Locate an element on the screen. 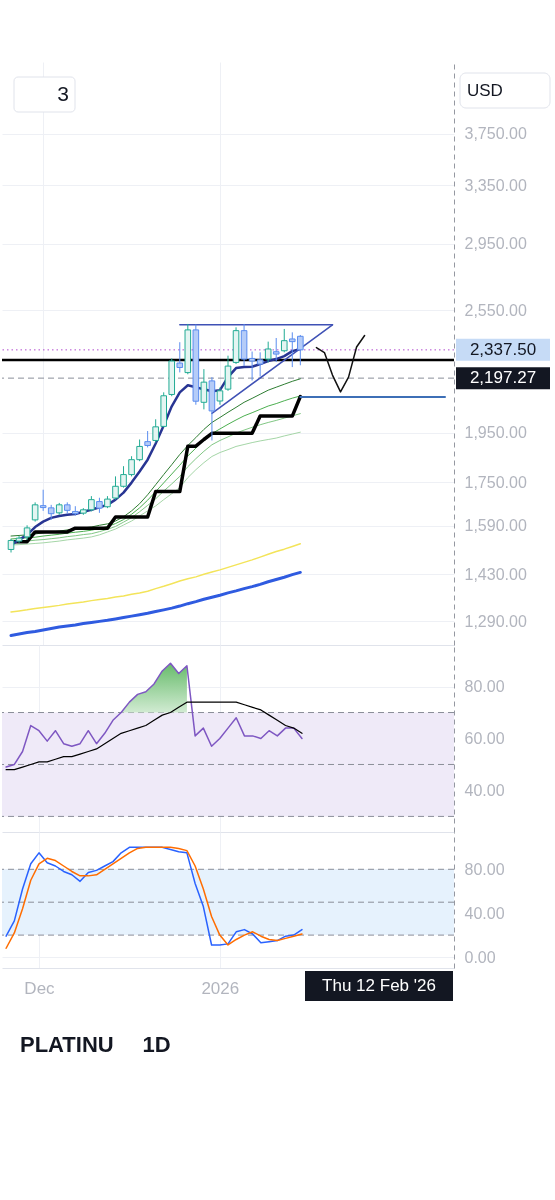  y-tick-label: 1,750.00 is located at coordinates (495, 482).